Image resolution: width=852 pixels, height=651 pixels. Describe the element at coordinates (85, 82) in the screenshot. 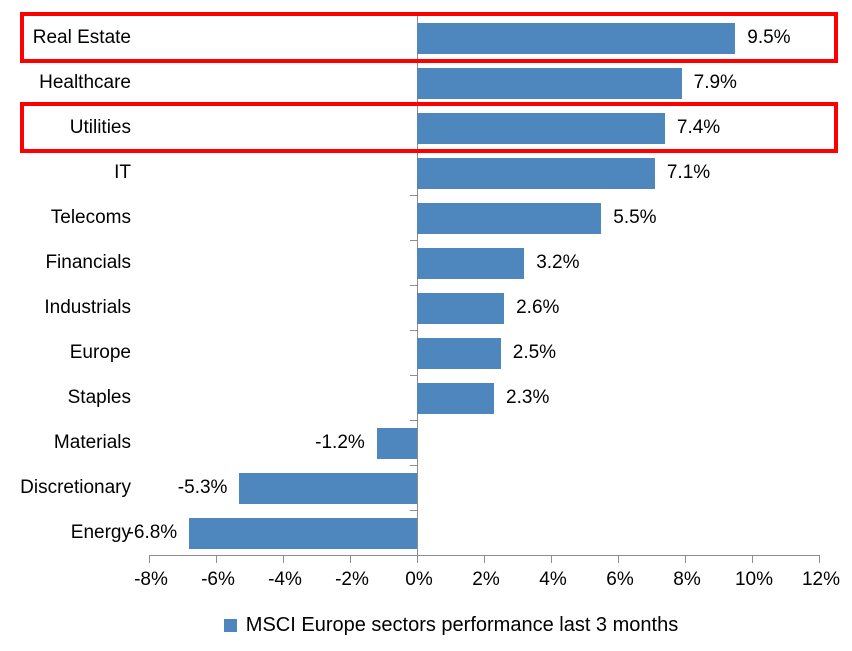

I see `category-label: Healthcare` at that location.